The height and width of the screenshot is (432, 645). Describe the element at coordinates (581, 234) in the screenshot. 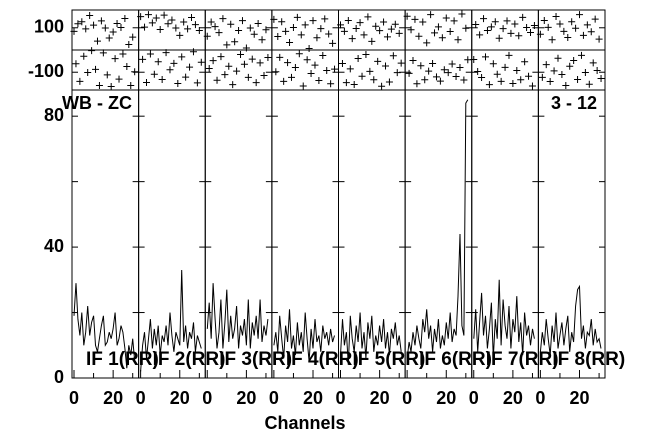

I see `amplitude-panel: IF 8(RR)` at that location.